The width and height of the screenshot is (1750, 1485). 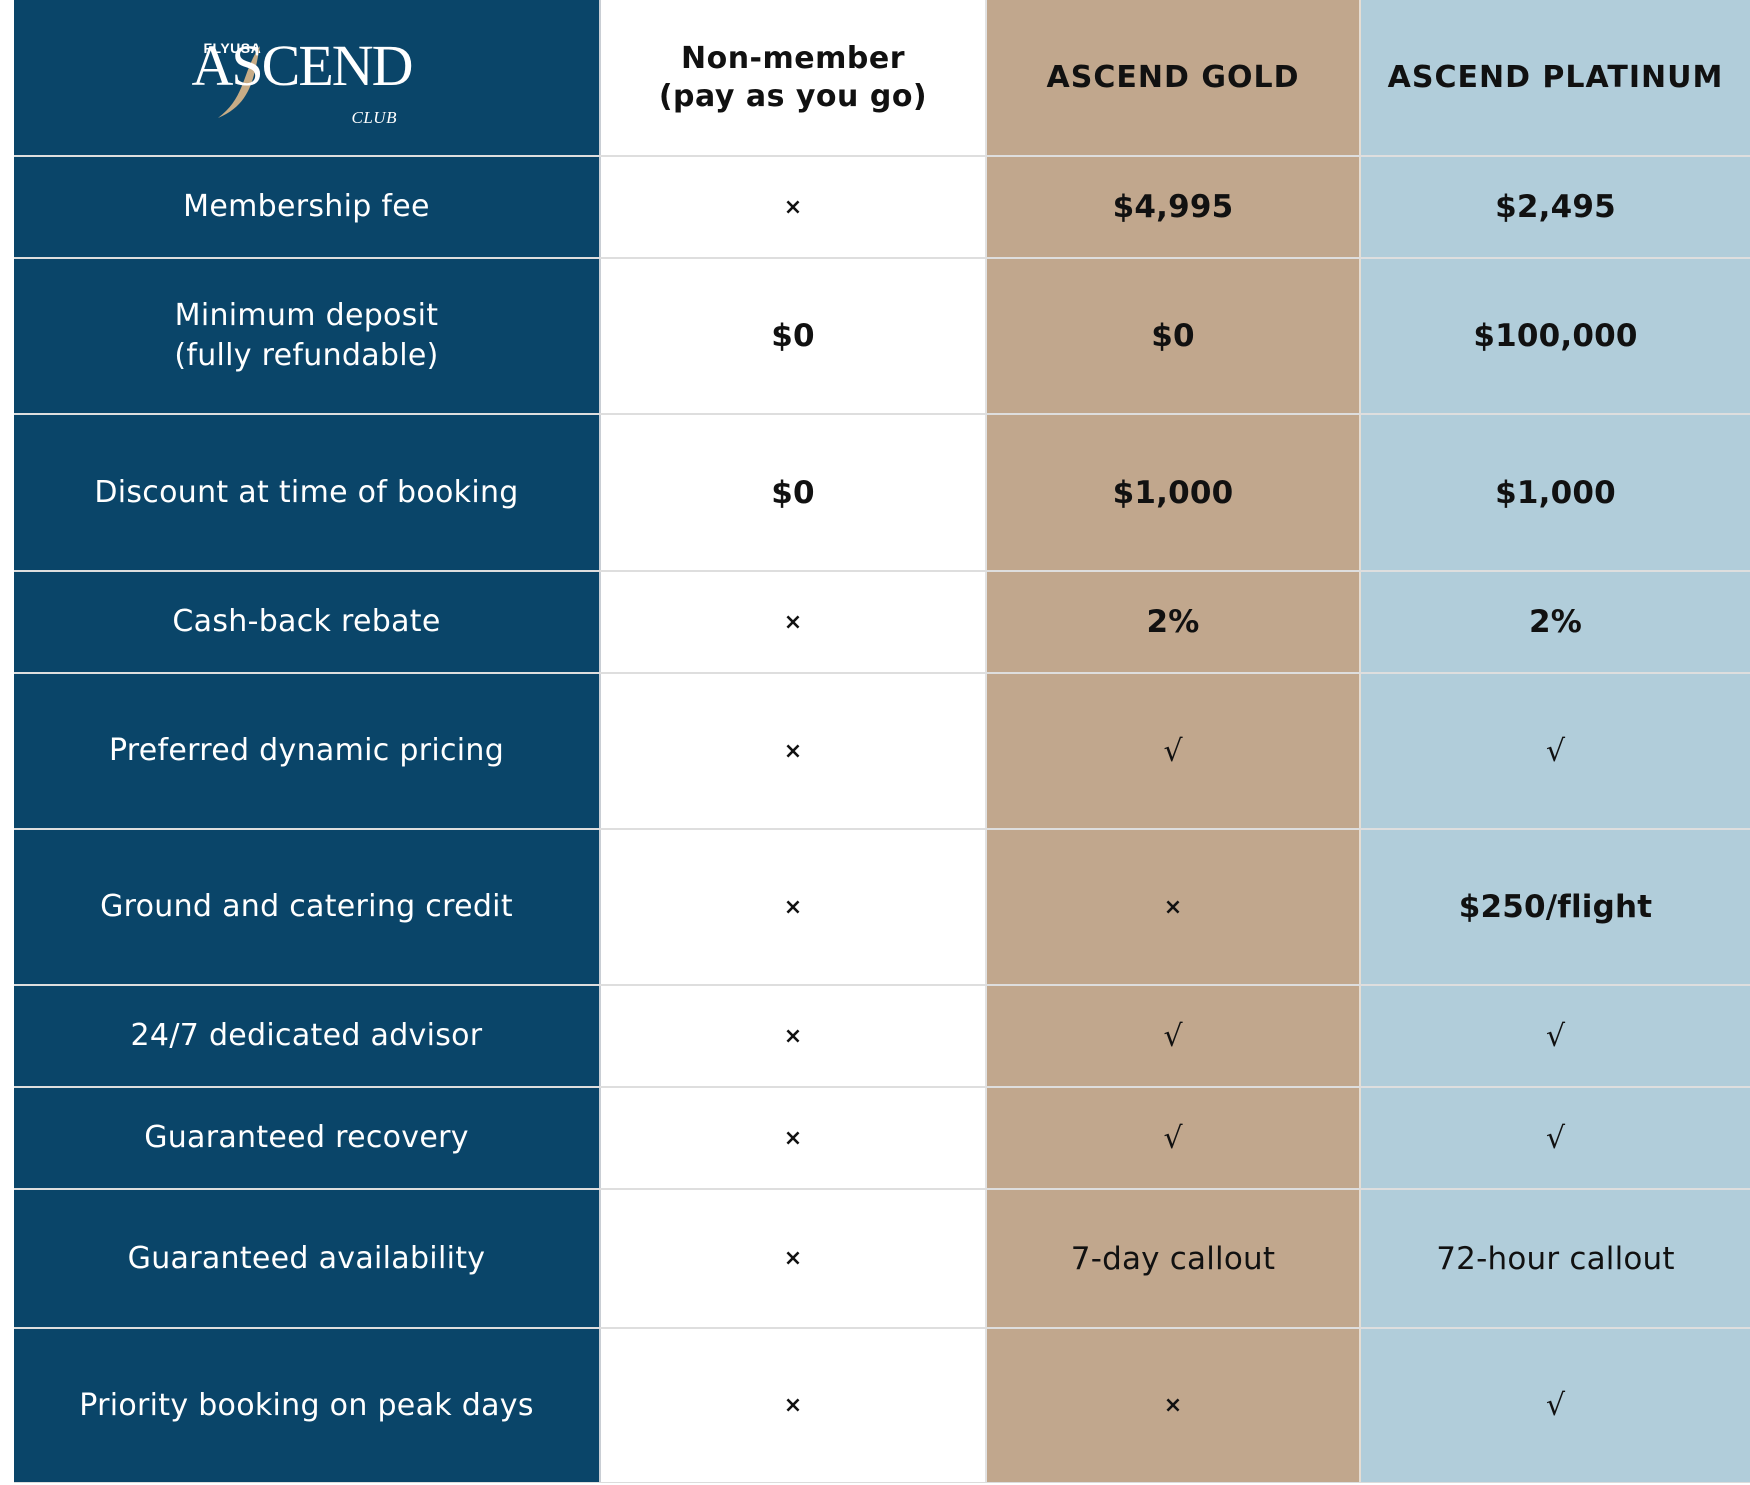 What do you see at coordinates (302, 65) in the screenshot?
I see `logo-name: ASCEND` at bounding box center [302, 65].